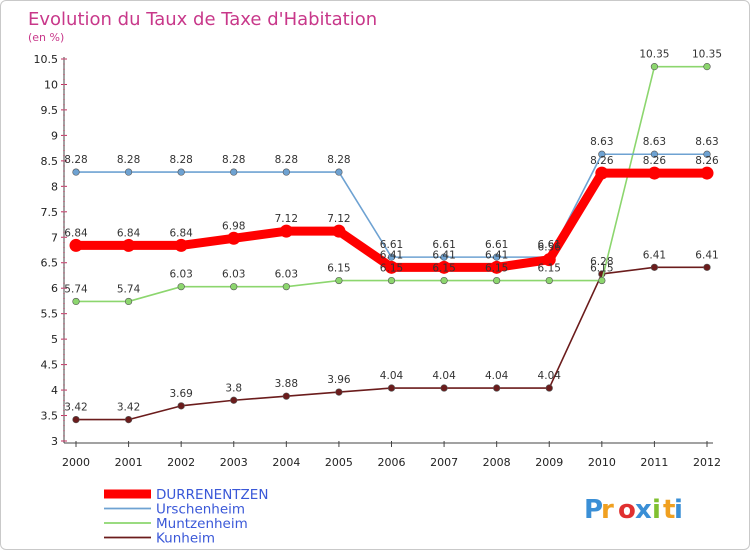 This screenshot has width=750, height=550. I want to click on data-label: 3.42, so click(75, 408).